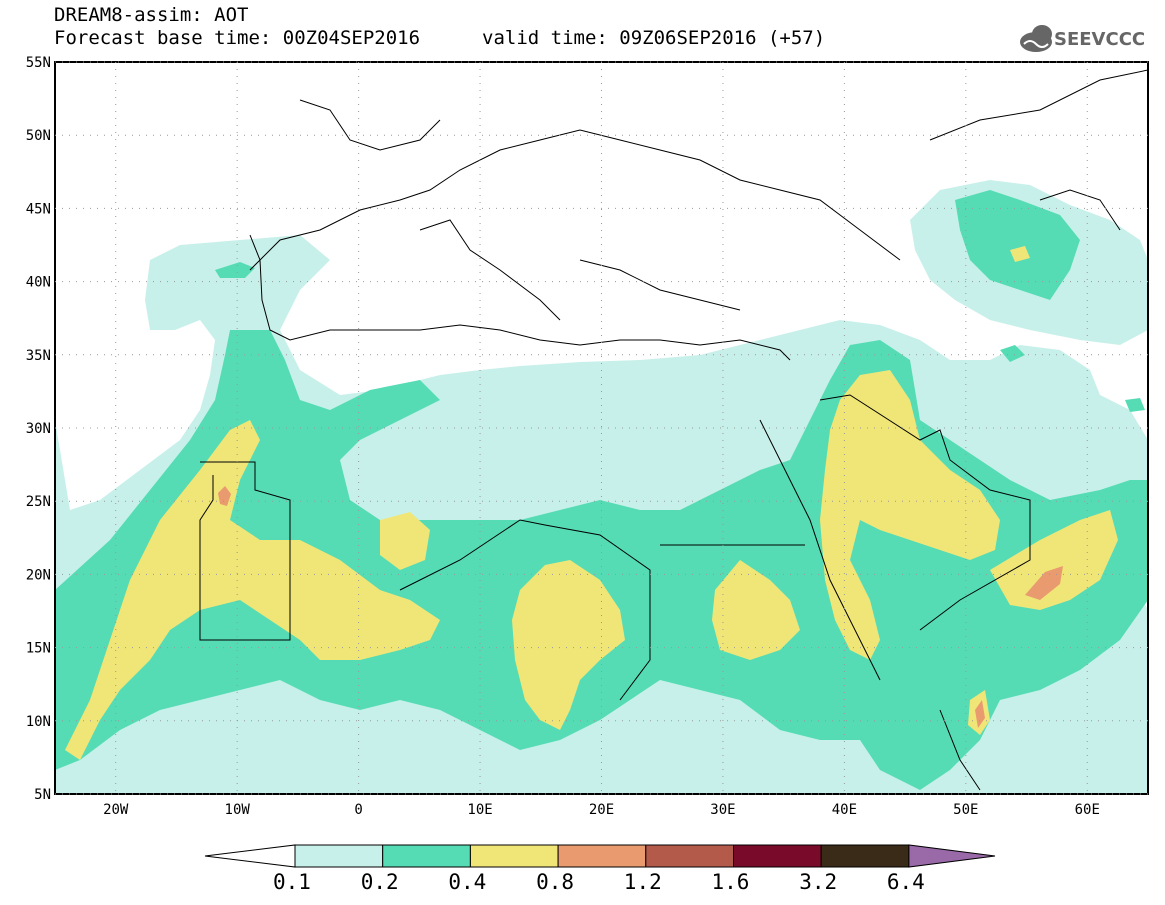  Describe the element at coordinates (642, 882) in the screenshot. I see `colorbar-tick-label: 1.2` at that location.